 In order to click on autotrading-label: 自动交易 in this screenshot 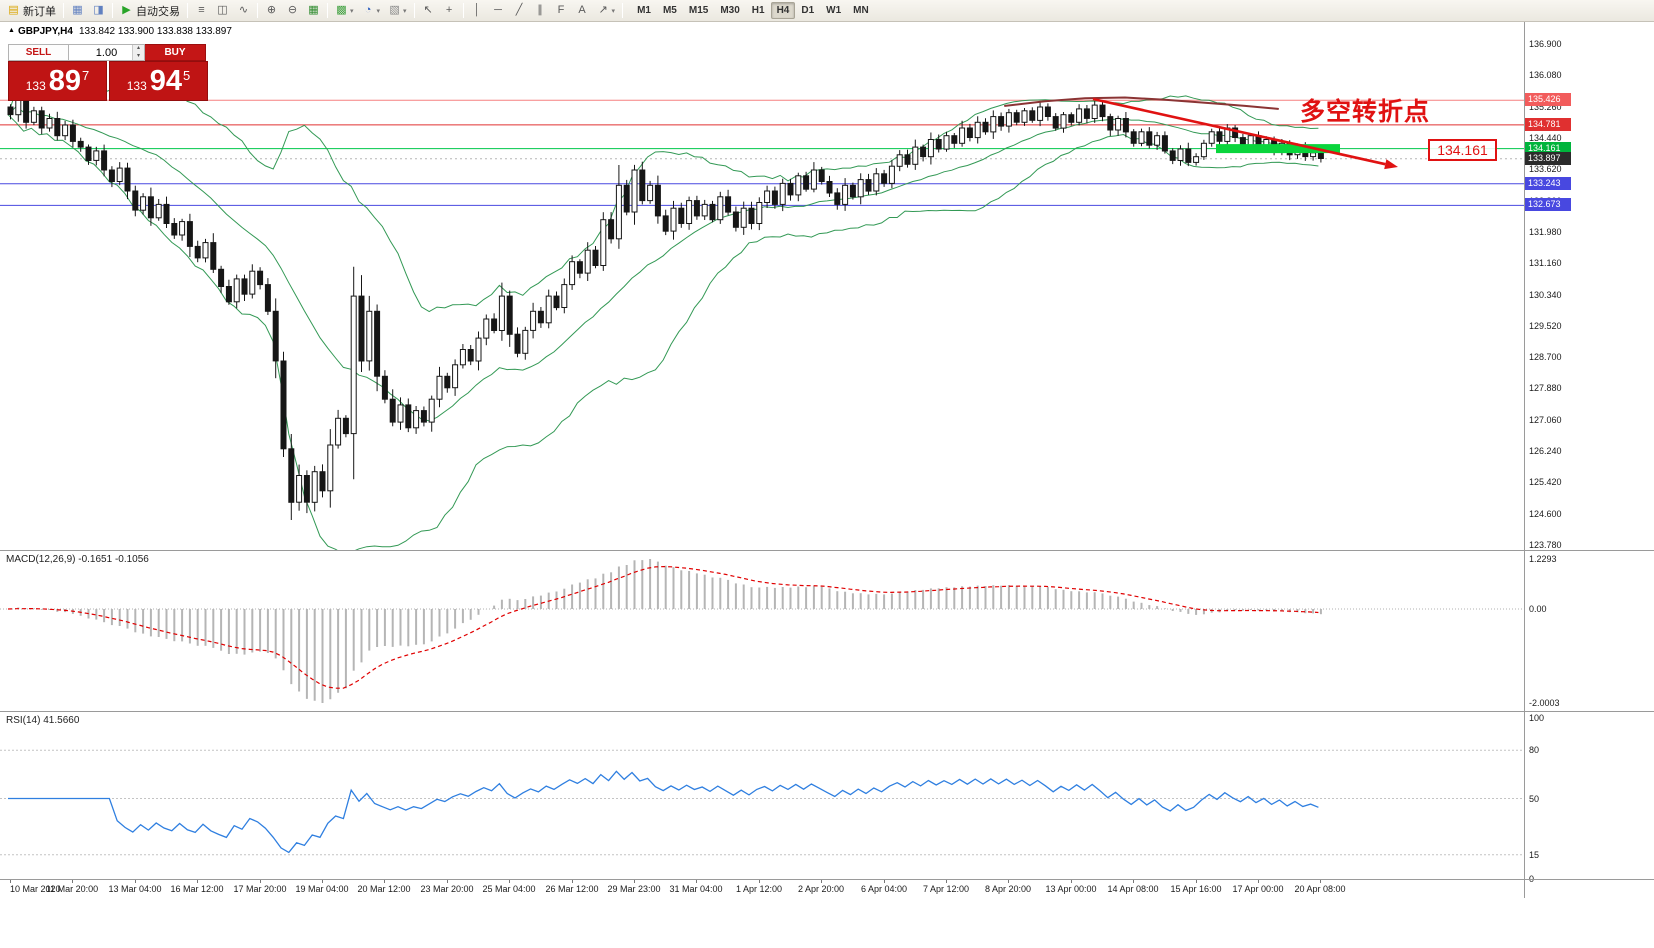, I will do `click(158, 11)`.